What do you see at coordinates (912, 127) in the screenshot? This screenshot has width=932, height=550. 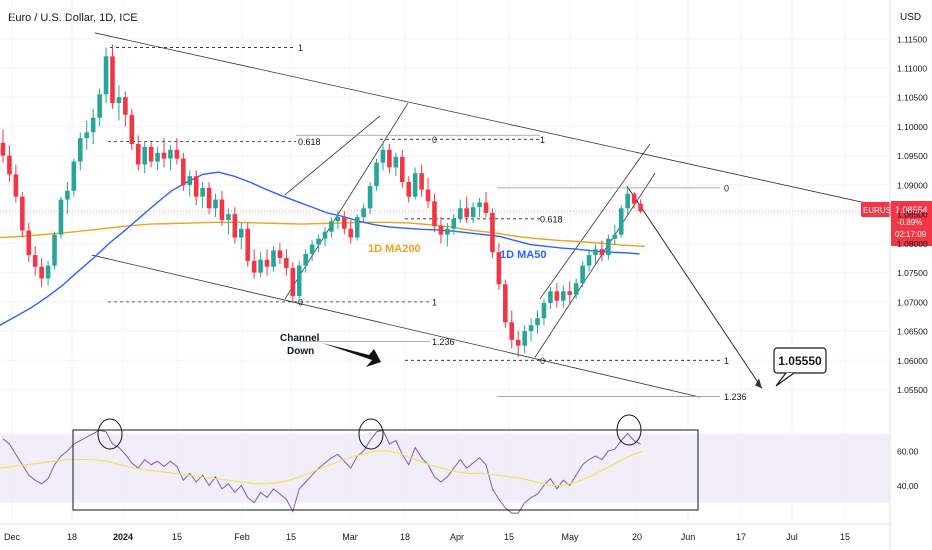 I see `y-tick-label: 1.10000` at bounding box center [912, 127].